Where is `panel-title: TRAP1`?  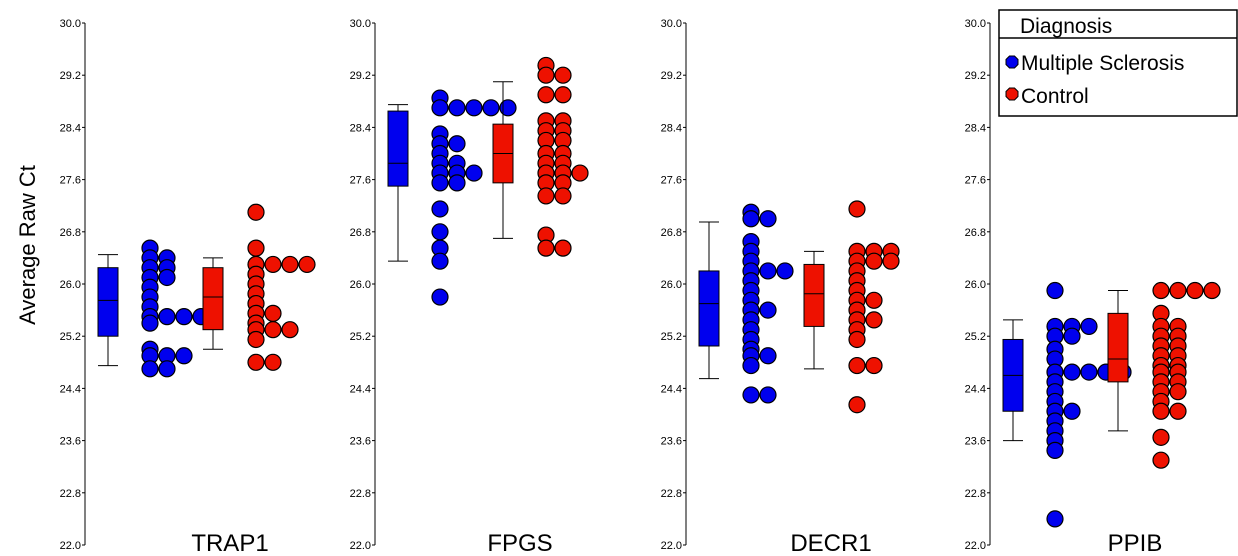 panel-title: TRAP1 is located at coordinates (229, 543).